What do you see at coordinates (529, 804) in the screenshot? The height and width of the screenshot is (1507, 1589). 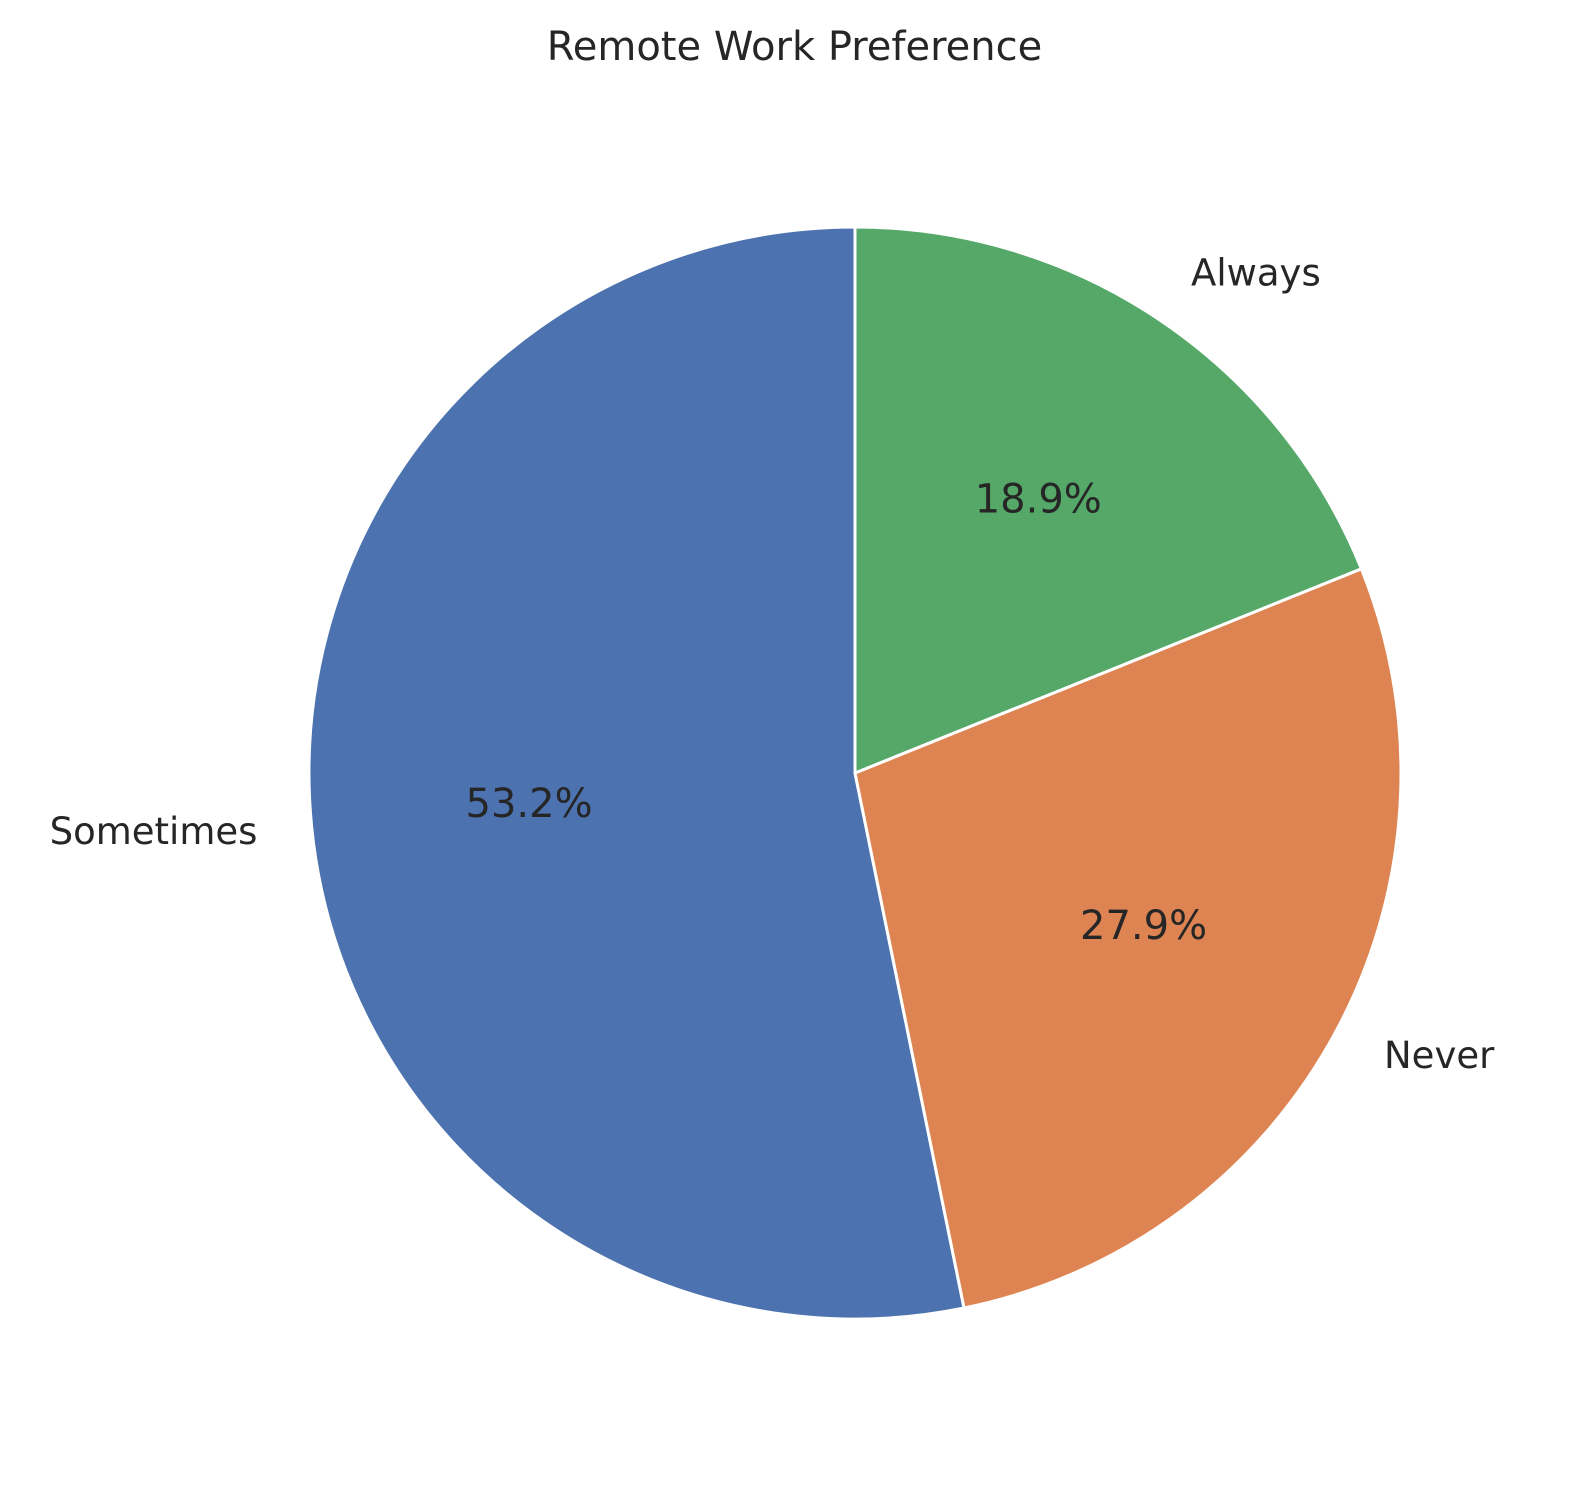 I see `slice-percent-sometimes: 53.2%` at bounding box center [529, 804].